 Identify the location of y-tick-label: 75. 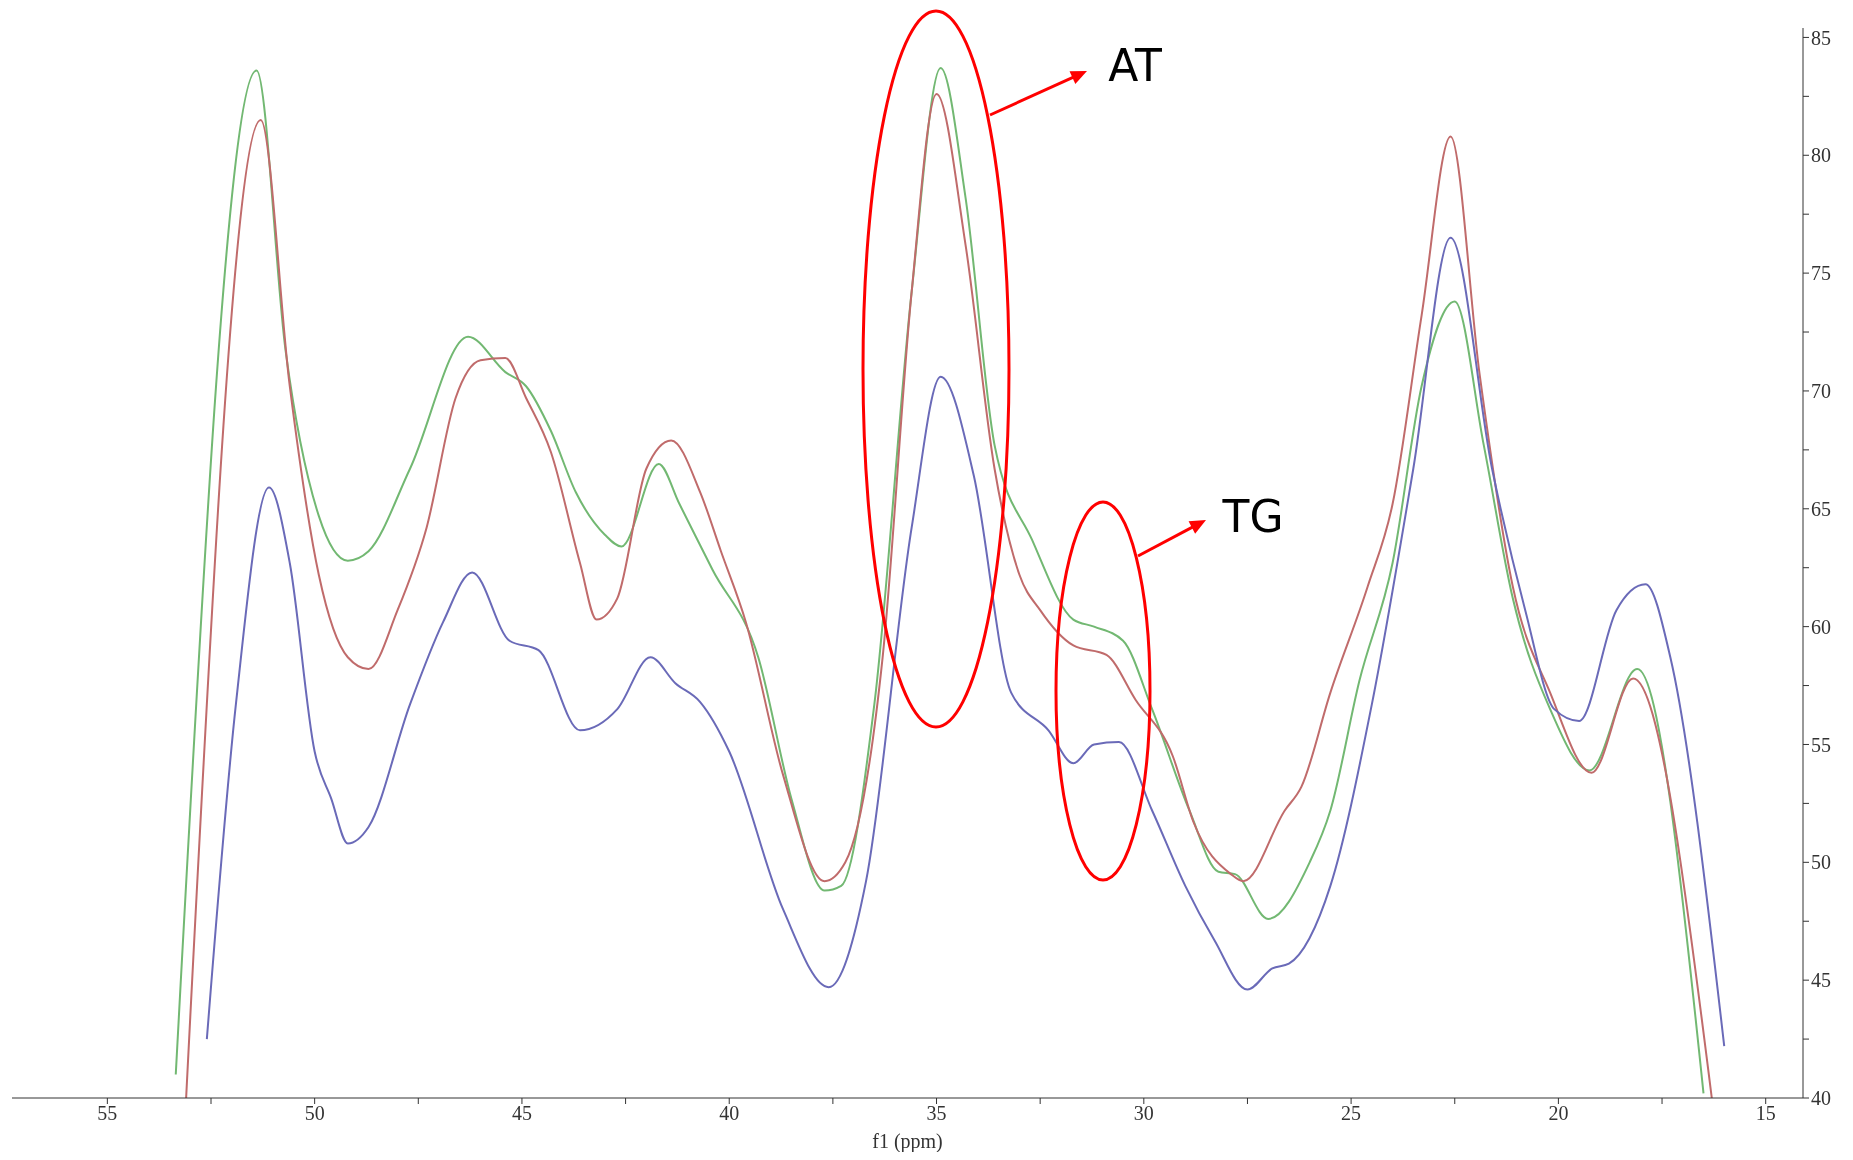
(1821, 273).